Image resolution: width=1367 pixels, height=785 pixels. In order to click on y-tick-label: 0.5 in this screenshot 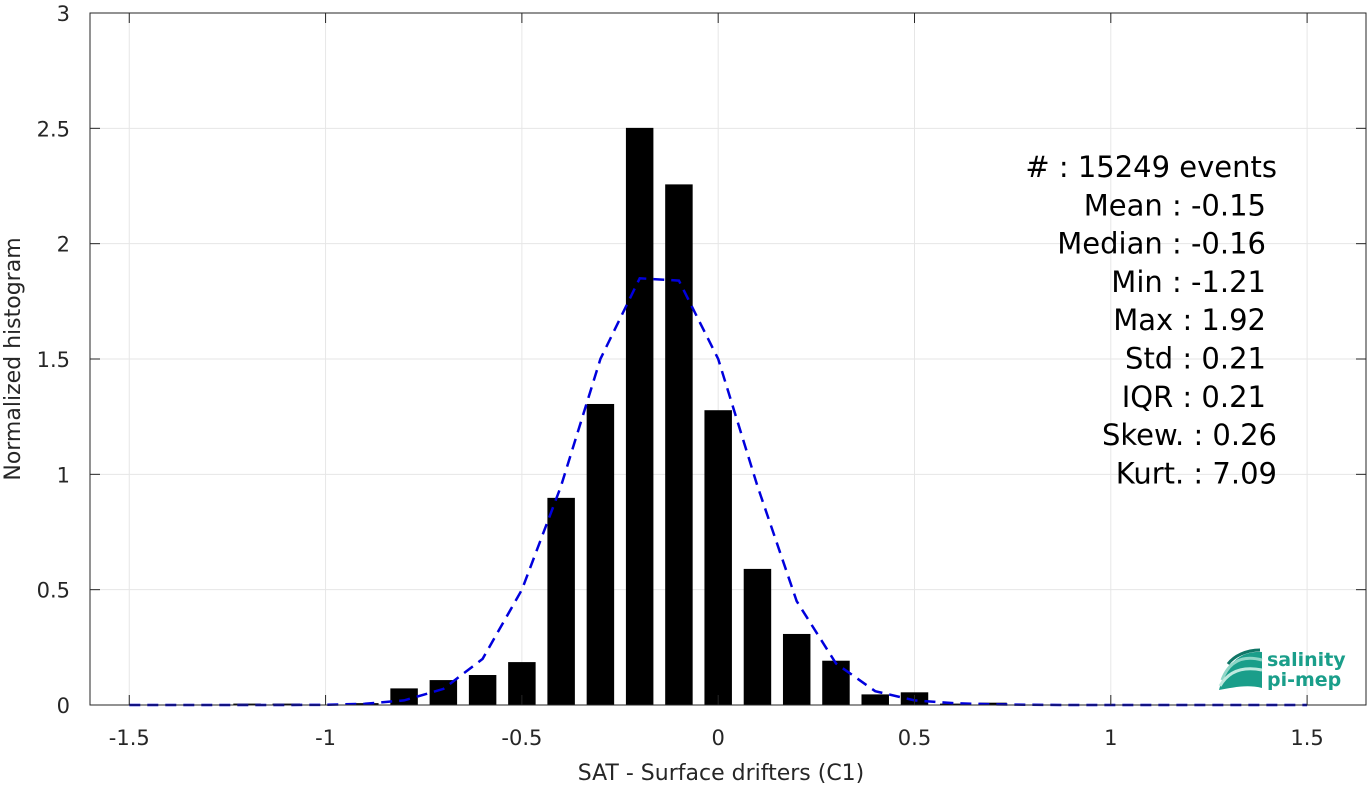, I will do `click(53, 591)`.